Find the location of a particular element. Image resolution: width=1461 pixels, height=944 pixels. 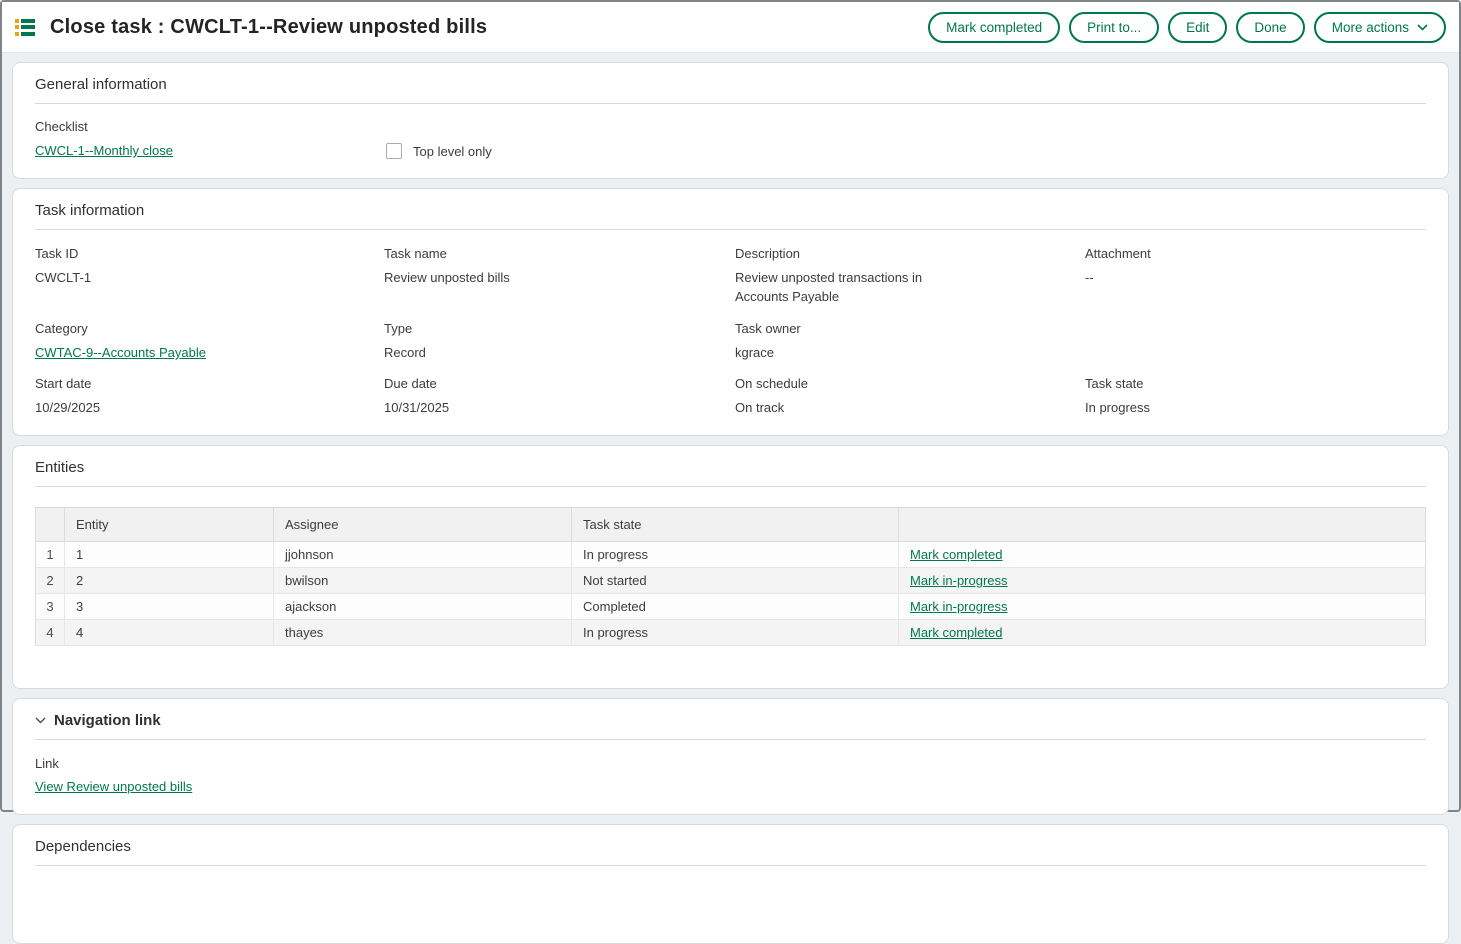

more-actions-button: More actions is located at coordinates (1379, 27).